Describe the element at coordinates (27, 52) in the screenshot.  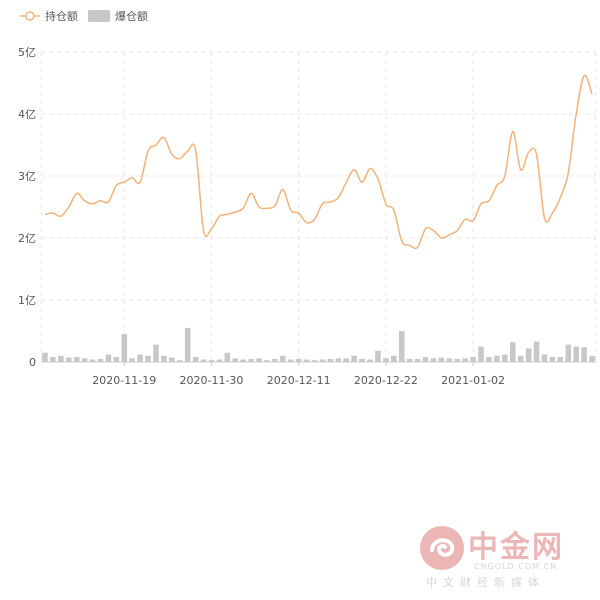
I see `y-tick-label: 5亿` at that location.